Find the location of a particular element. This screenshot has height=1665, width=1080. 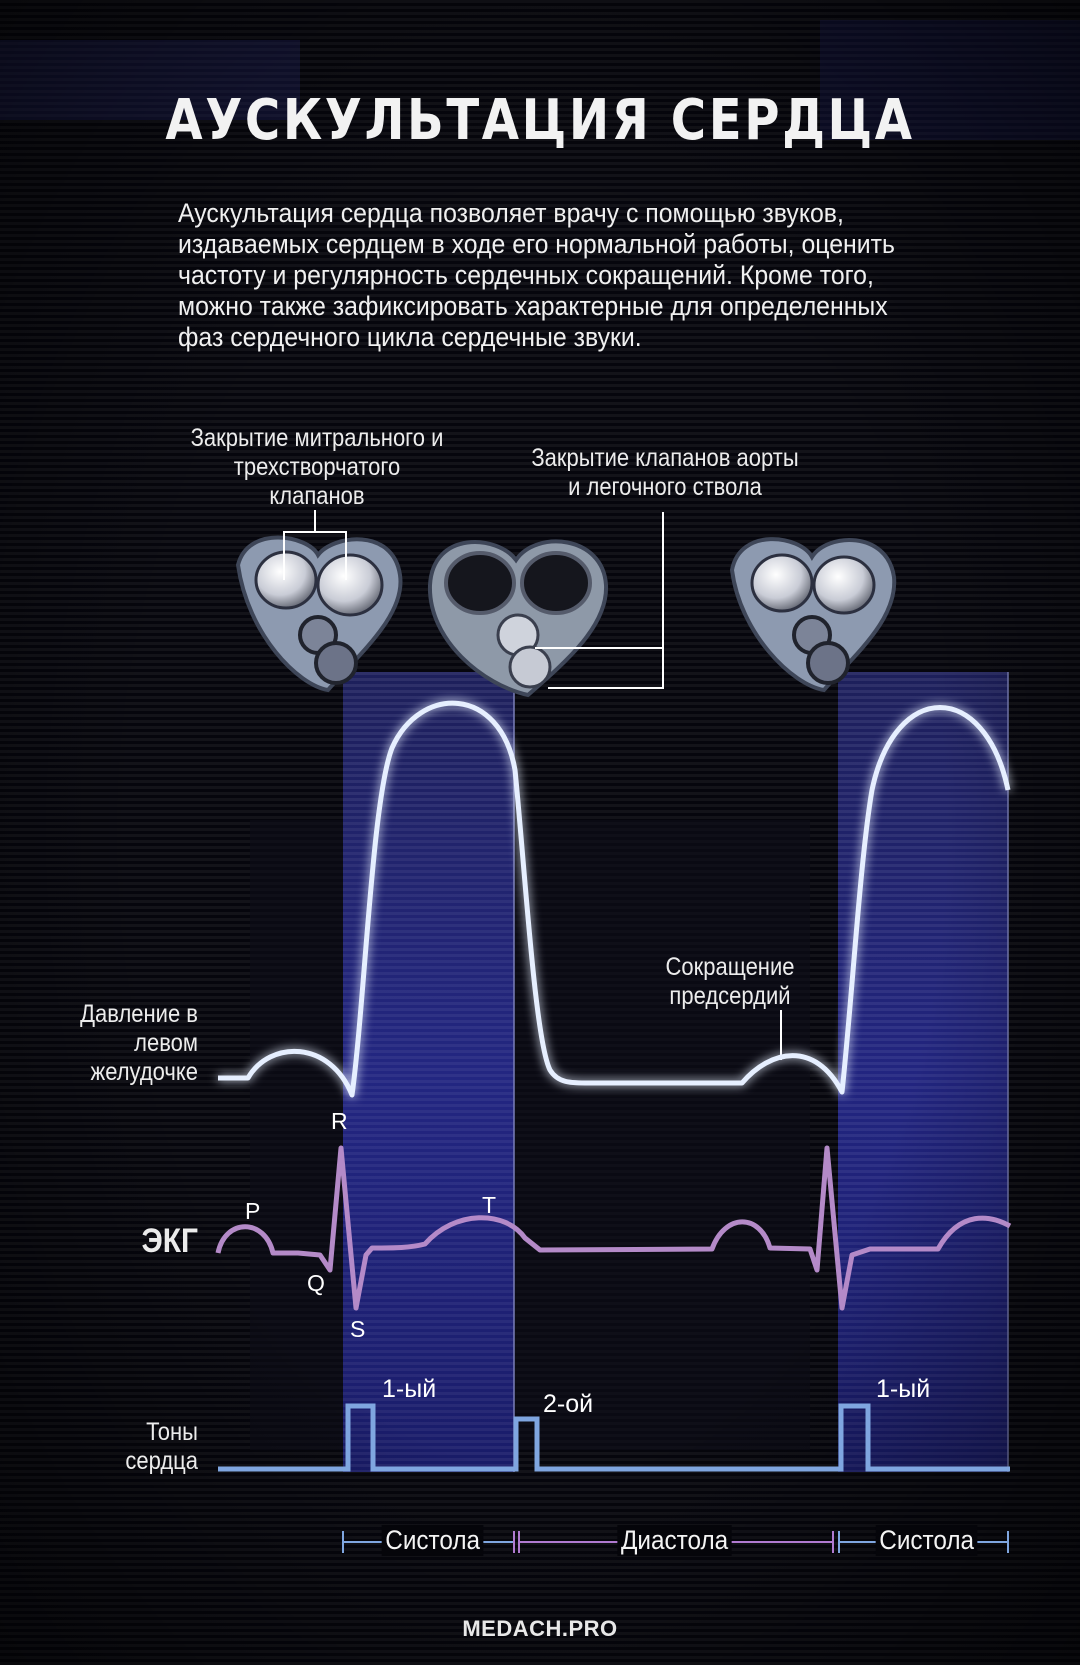

pressure-label: Давление в левом желудочке is located at coordinates (139, 1043).